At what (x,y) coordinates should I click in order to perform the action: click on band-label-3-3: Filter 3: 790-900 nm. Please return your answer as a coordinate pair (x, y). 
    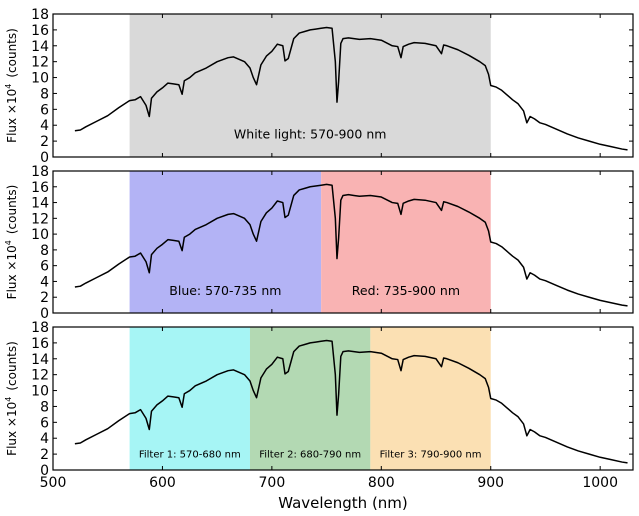
    Looking at the image, I should click on (431, 454).